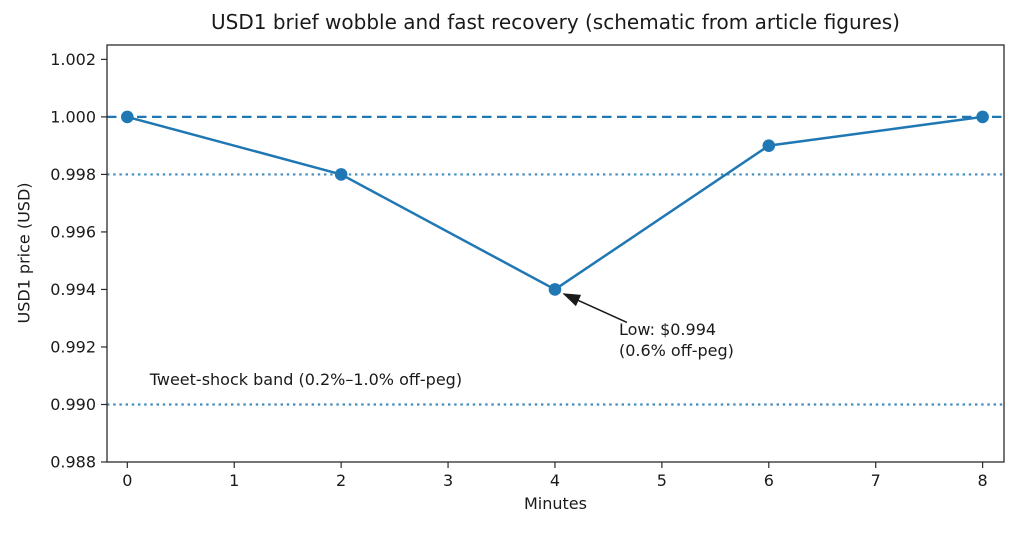 The width and height of the screenshot is (1024, 536). I want to click on band-label: Tweet-shock band (0.2%–1.0% off-peg), so click(306, 380).